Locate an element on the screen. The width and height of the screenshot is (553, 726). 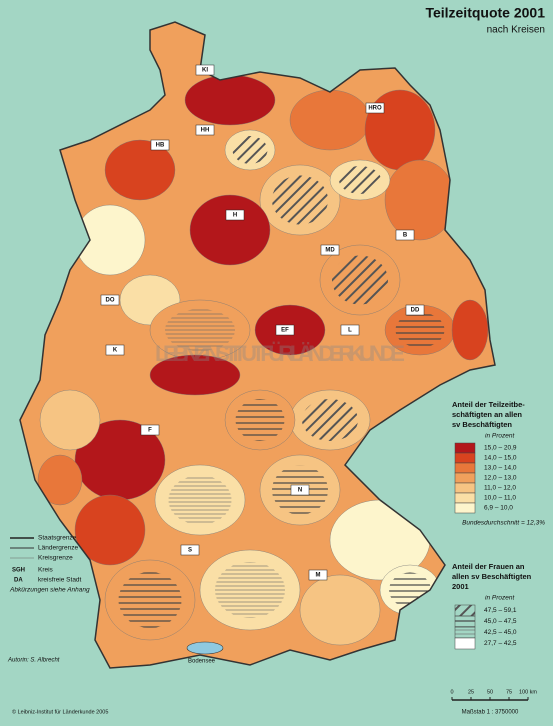
scale-tick-label: 75 is located at coordinates (509, 692).